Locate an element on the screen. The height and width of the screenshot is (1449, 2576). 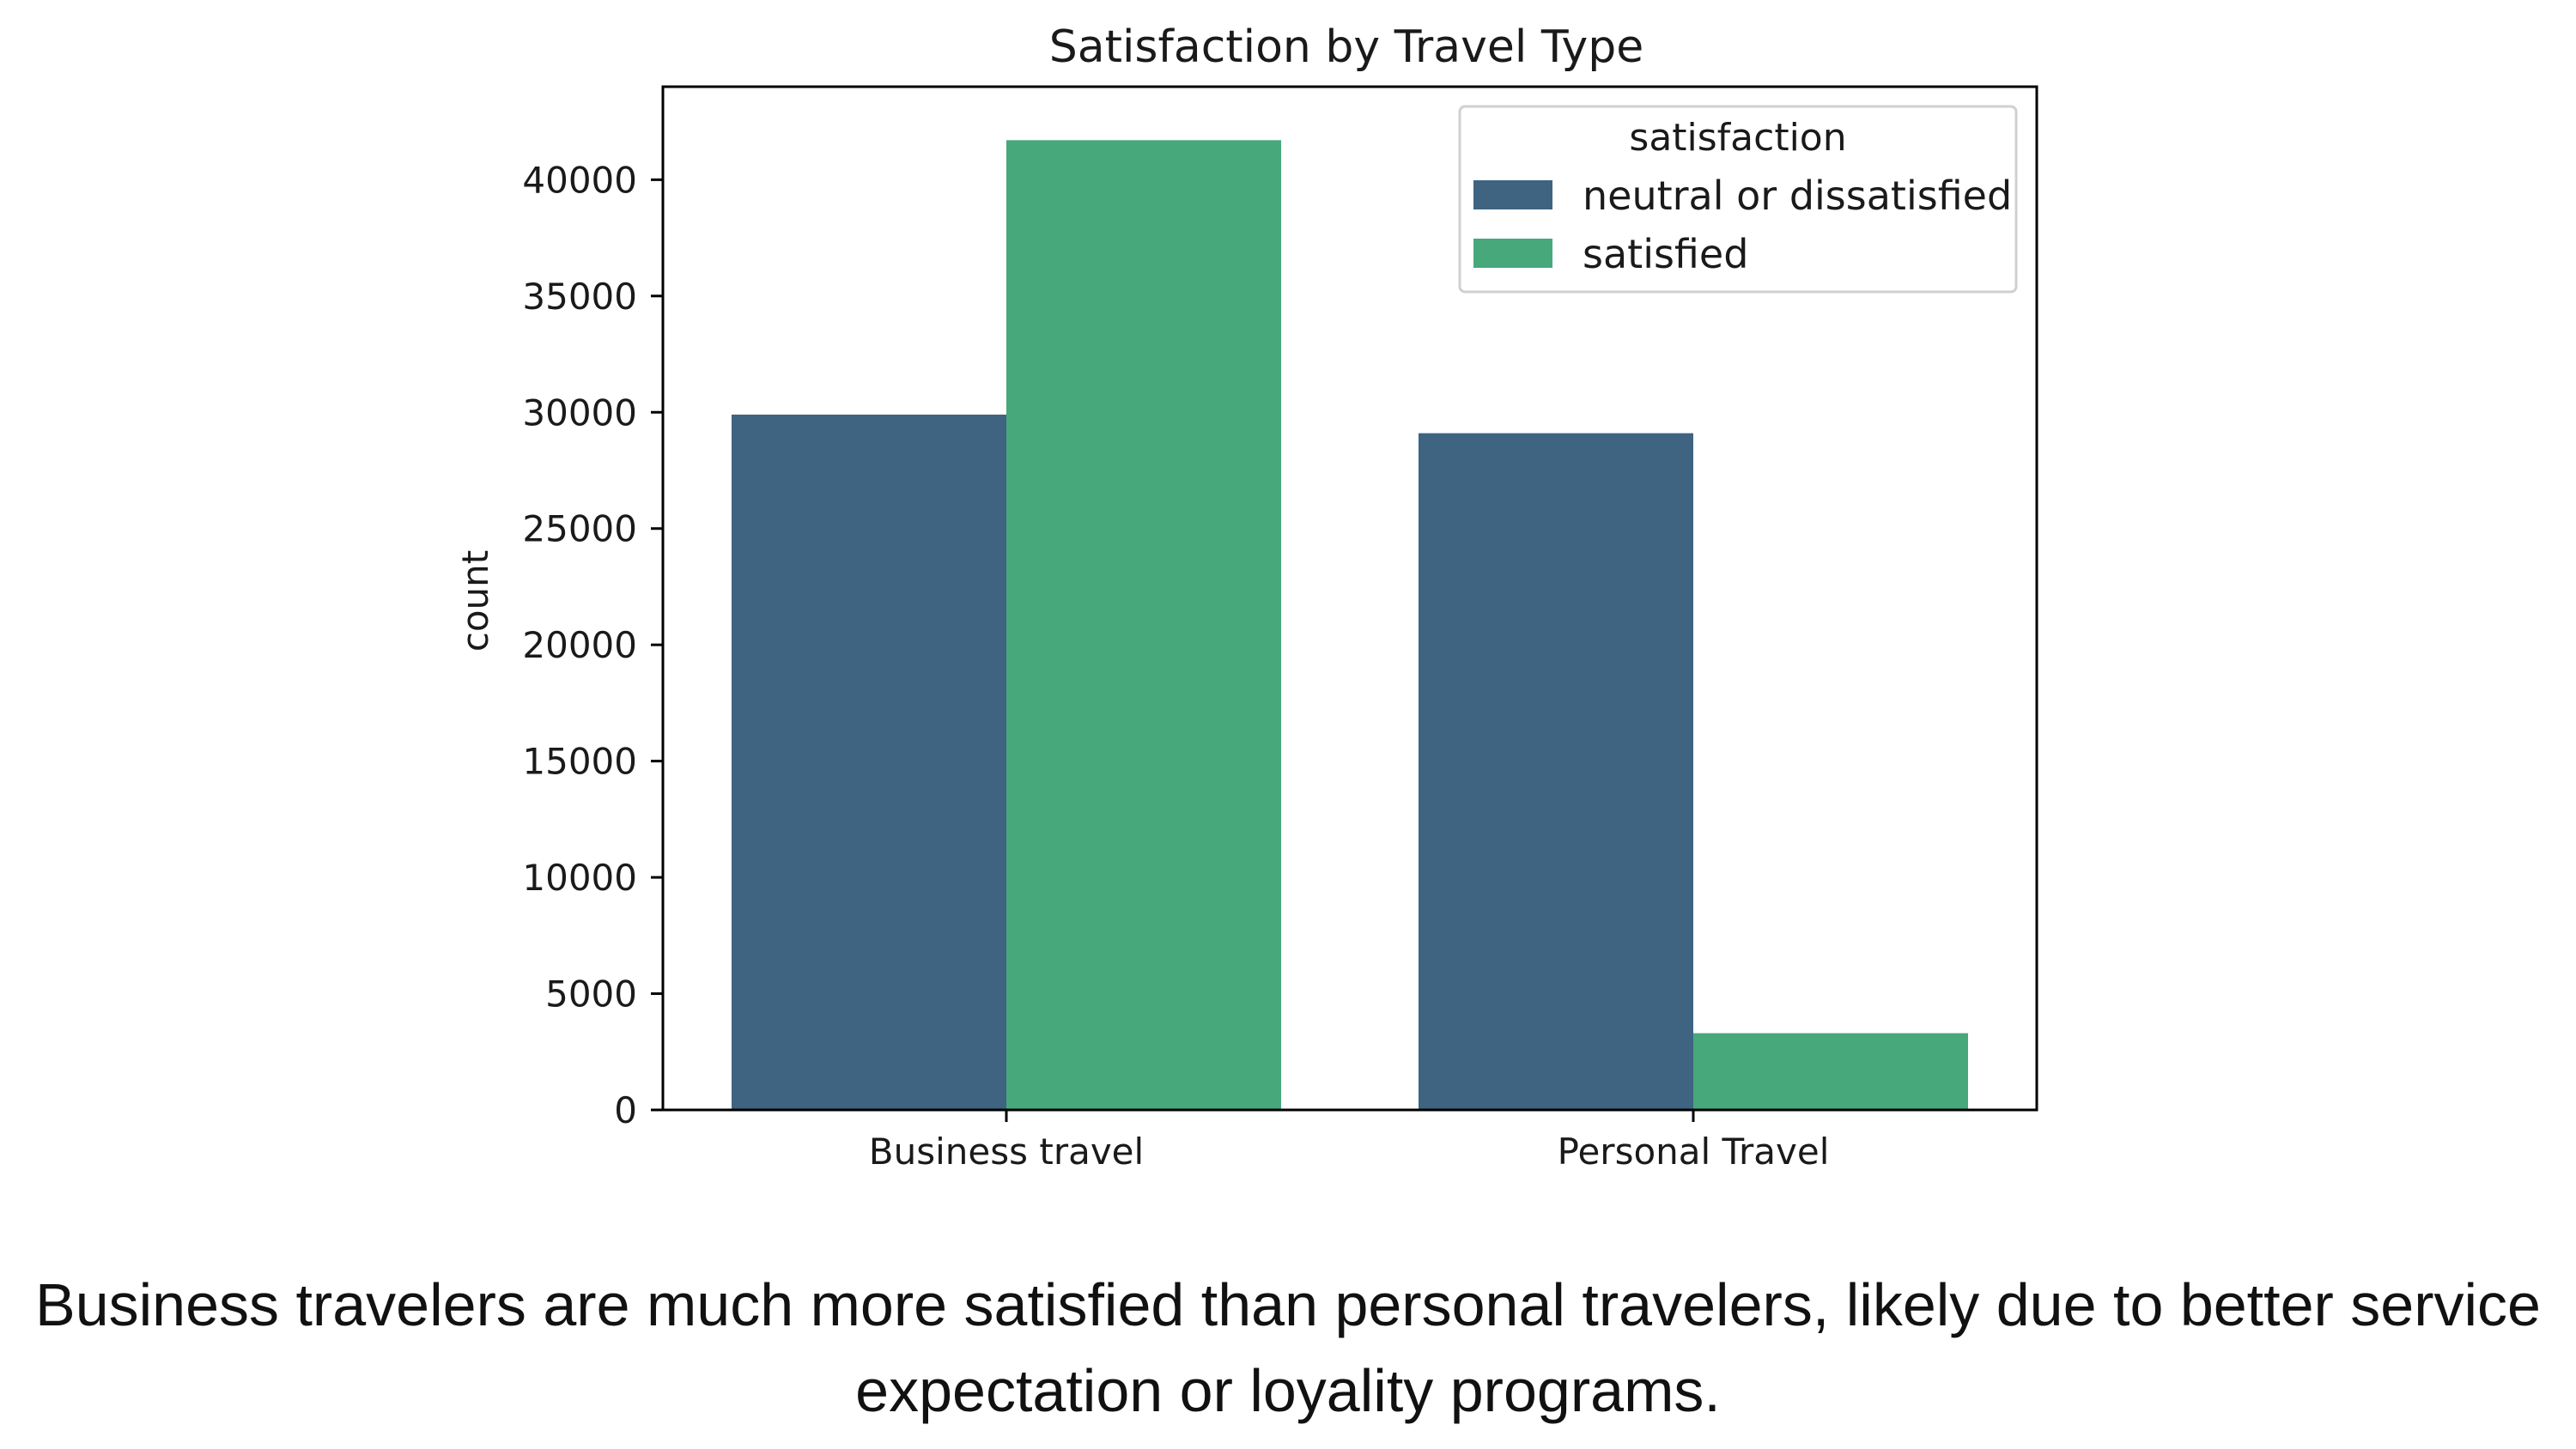
y-tick-label: 25000 is located at coordinates (579, 529).